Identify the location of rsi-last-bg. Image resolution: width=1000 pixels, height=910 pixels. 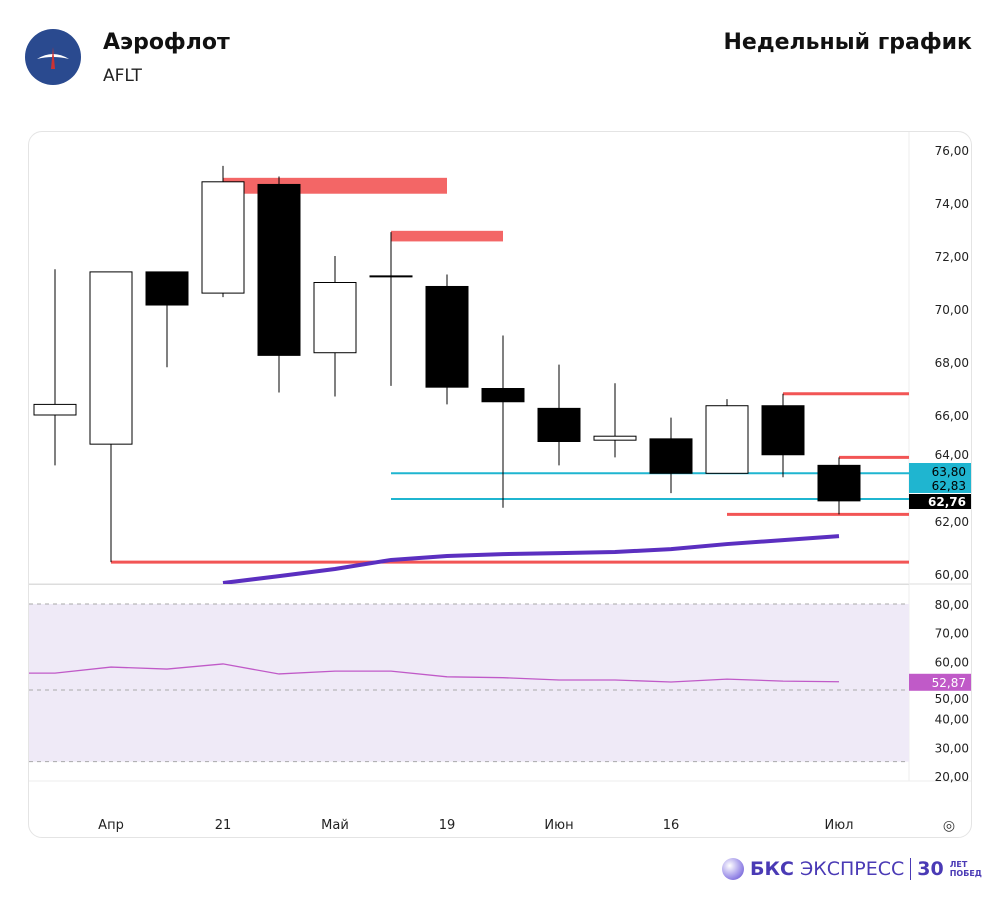
(940, 682).